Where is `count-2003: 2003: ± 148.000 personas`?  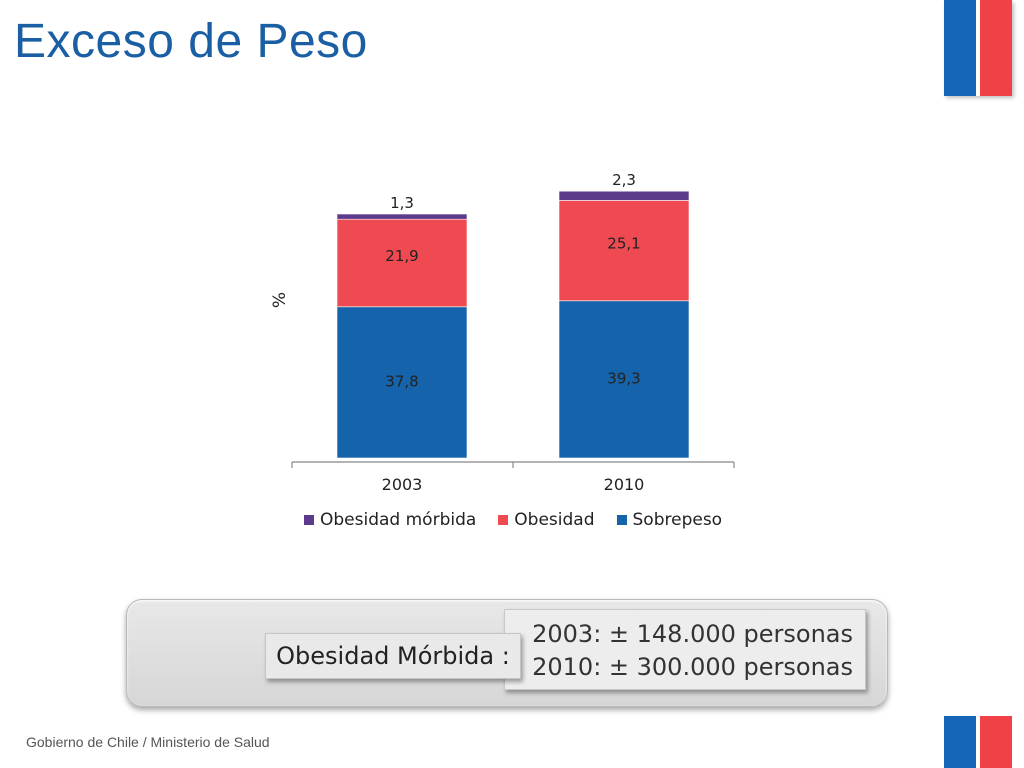 count-2003: 2003: ± 148.000 personas is located at coordinates (692, 634).